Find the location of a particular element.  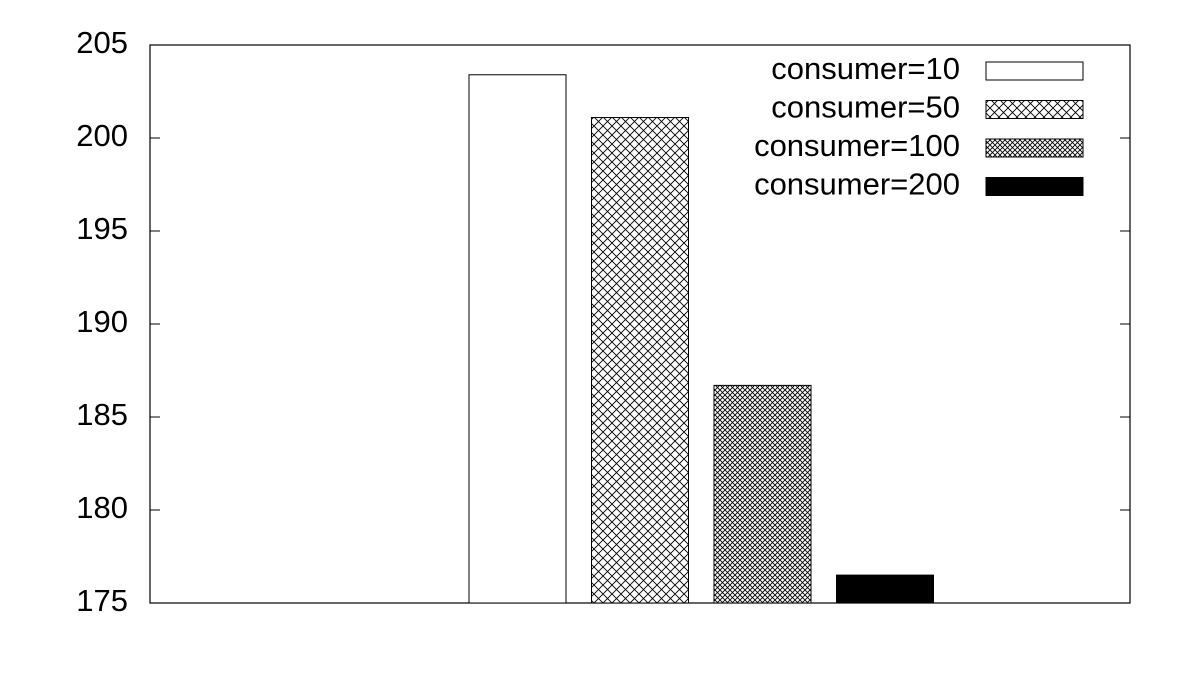

legend-label: consumer=200 is located at coordinates (857, 184).